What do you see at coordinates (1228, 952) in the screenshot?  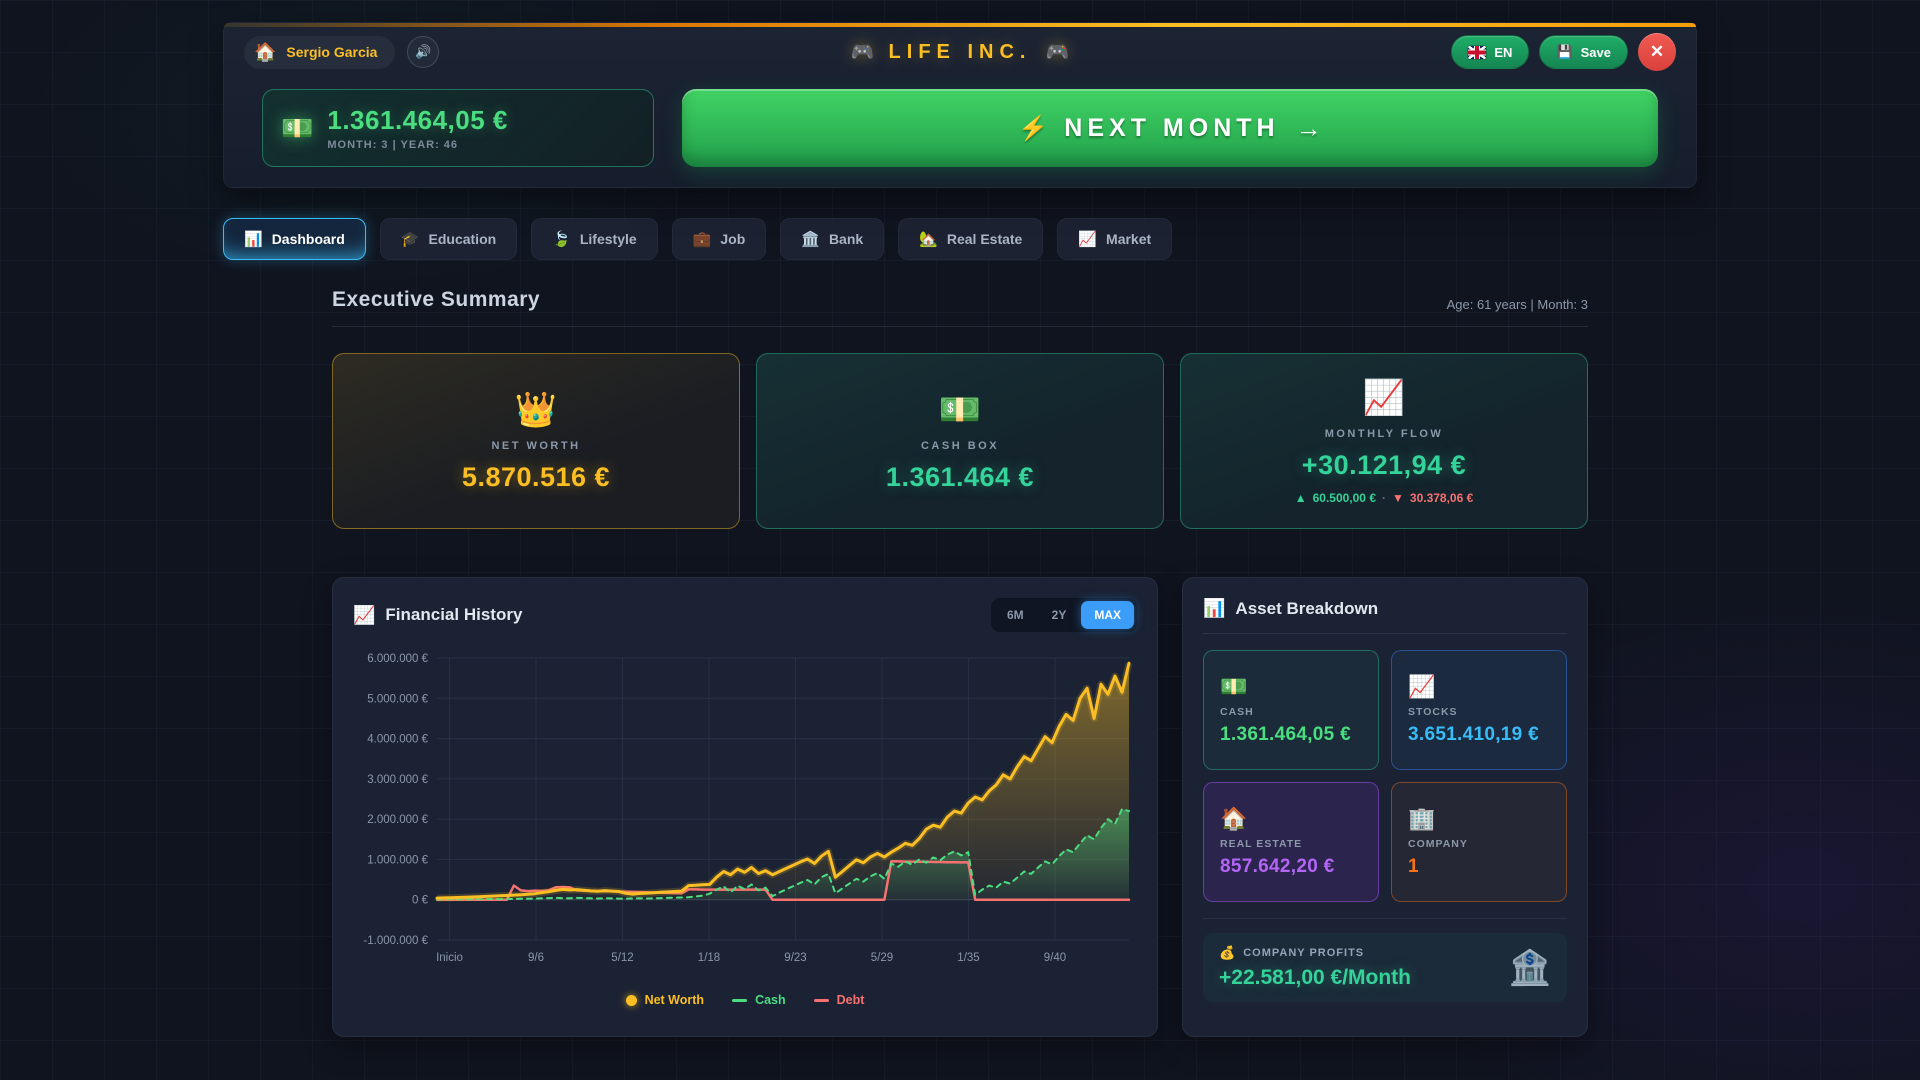 I see `money-bag-icon: 💰` at bounding box center [1228, 952].